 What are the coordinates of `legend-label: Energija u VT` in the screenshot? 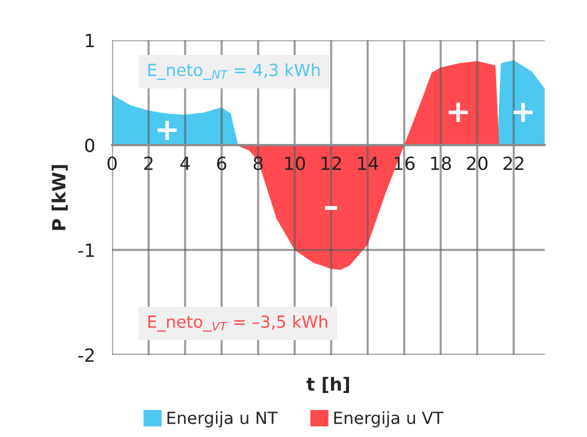 It's located at (389, 419).